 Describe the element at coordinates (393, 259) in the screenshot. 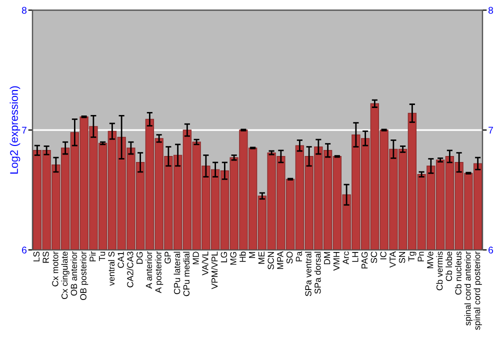

I see `x-tick-label: VTA` at that location.